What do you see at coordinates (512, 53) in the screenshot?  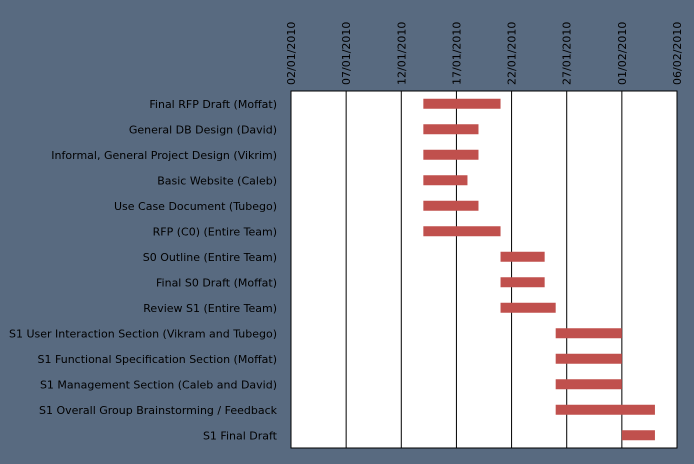 I see `x-tick-label: 22/01/2010` at bounding box center [512, 53].